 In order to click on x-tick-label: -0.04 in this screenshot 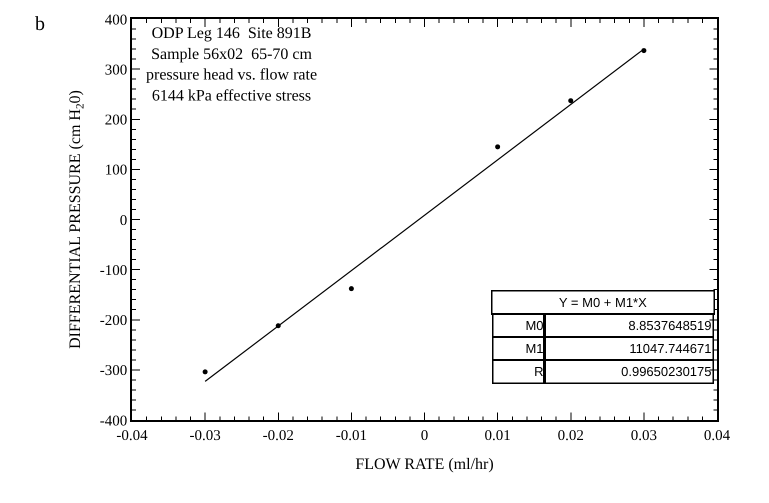, I will do `click(132, 436)`.